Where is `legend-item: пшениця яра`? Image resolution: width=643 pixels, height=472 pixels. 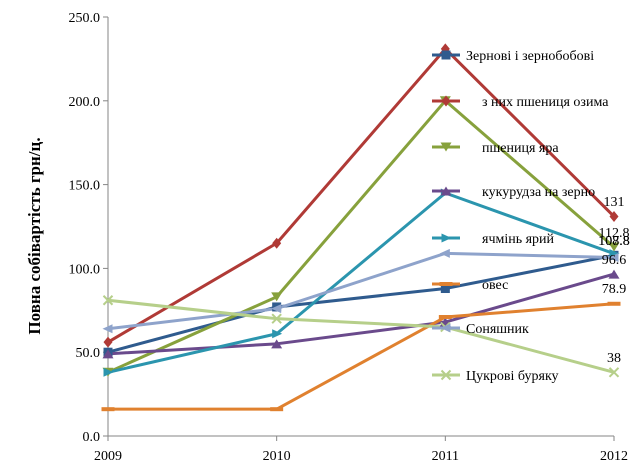 legend-item: пшениця яра is located at coordinates (495, 148).